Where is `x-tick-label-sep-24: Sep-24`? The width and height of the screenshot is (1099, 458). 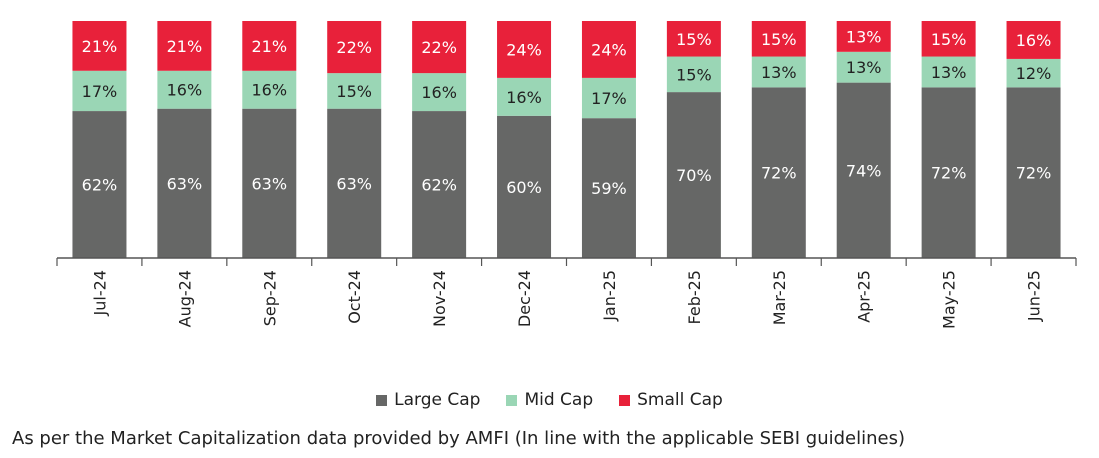
x-tick-label-sep-24: Sep-24 is located at coordinates (269, 298).